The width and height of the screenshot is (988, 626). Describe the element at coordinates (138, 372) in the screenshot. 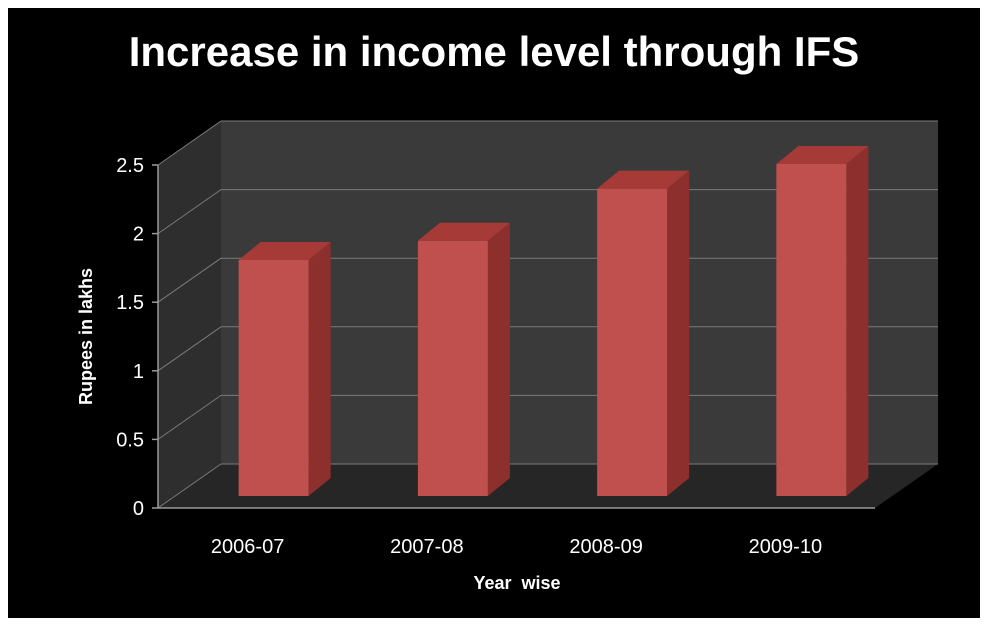

I see `y-tick-label: 1` at that location.